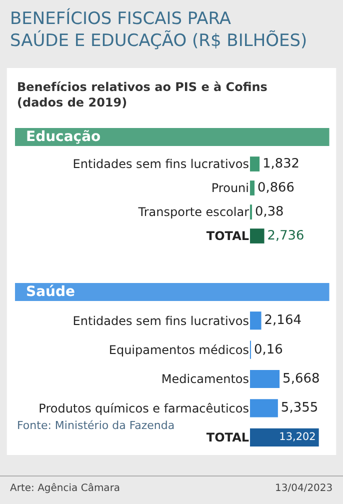  I want to click on chart-title: BENEFÍCIOS FISCAIS PARA SAÚDE E EDUCAÇÃO (R$ BILHÕES), so click(159, 30).